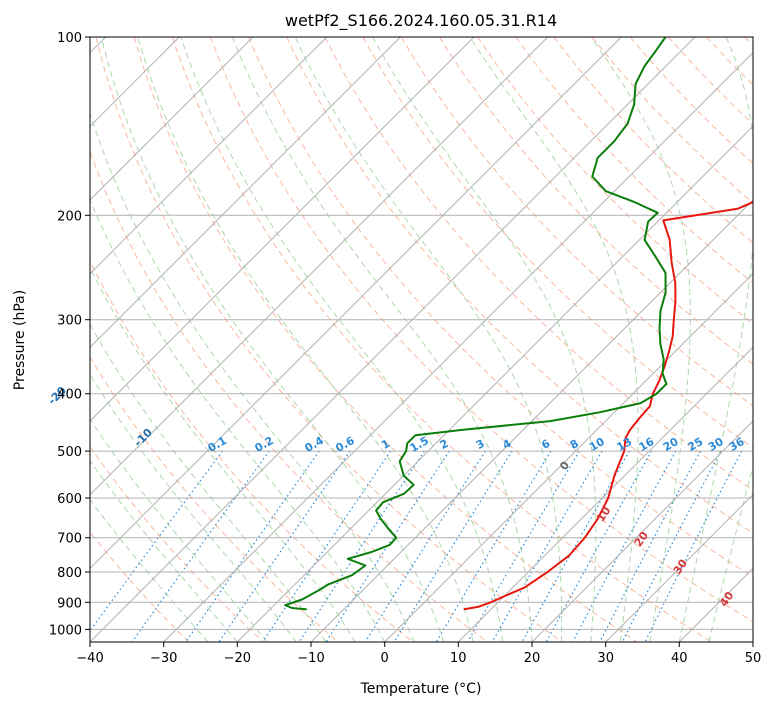 The image size is (775, 708). I want to click on y-tick-label: 100, so click(69, 38).